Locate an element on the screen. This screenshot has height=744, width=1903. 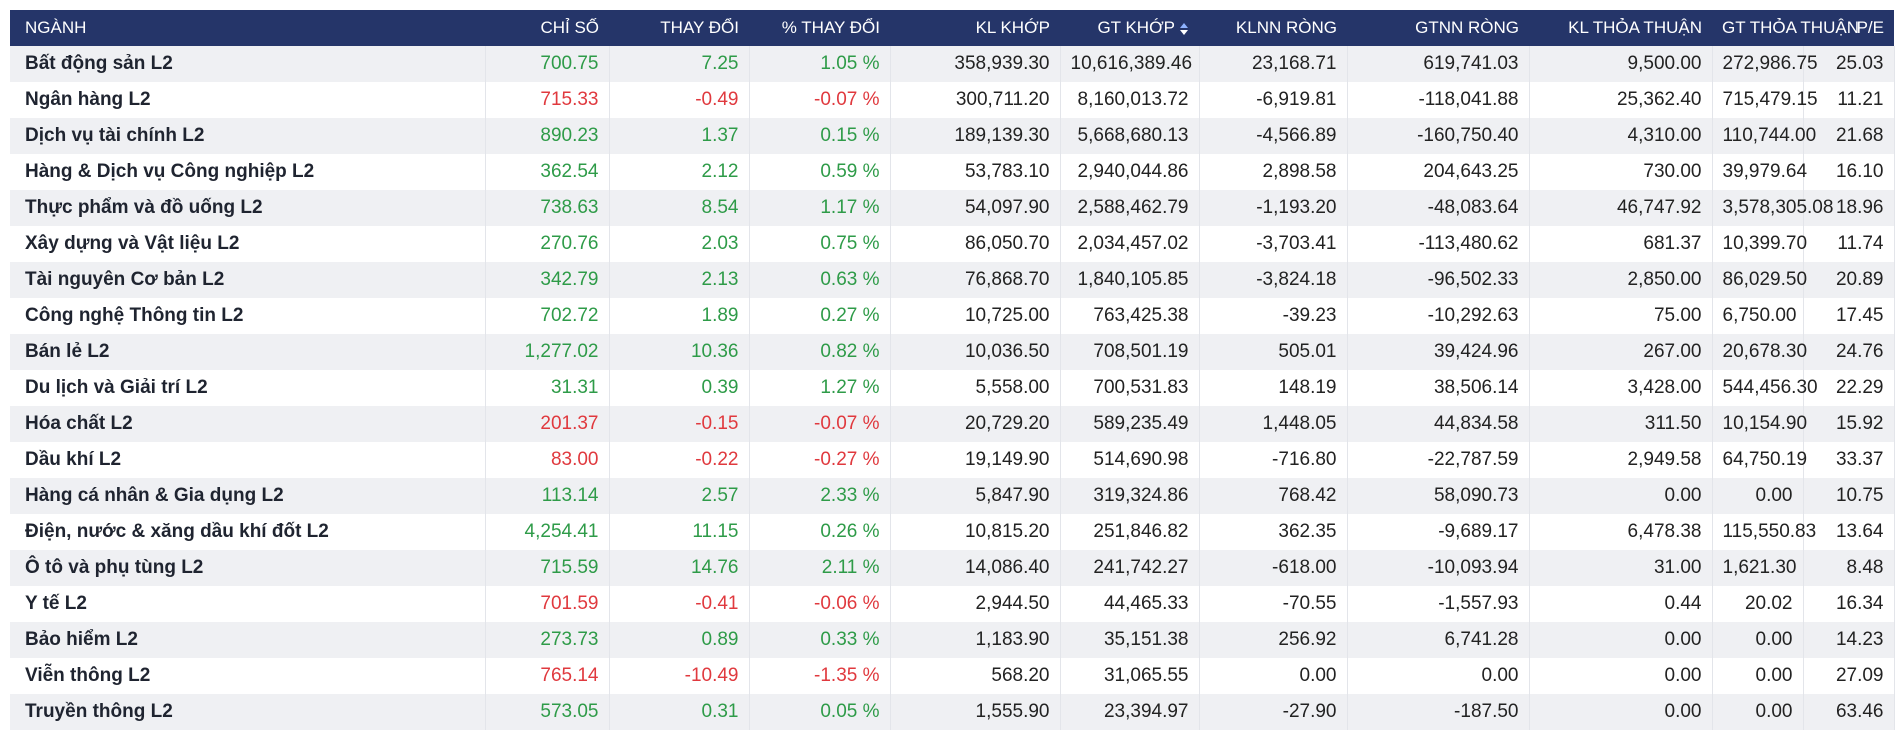
cell: 4,254.41 is located at coordinates (547, 532).